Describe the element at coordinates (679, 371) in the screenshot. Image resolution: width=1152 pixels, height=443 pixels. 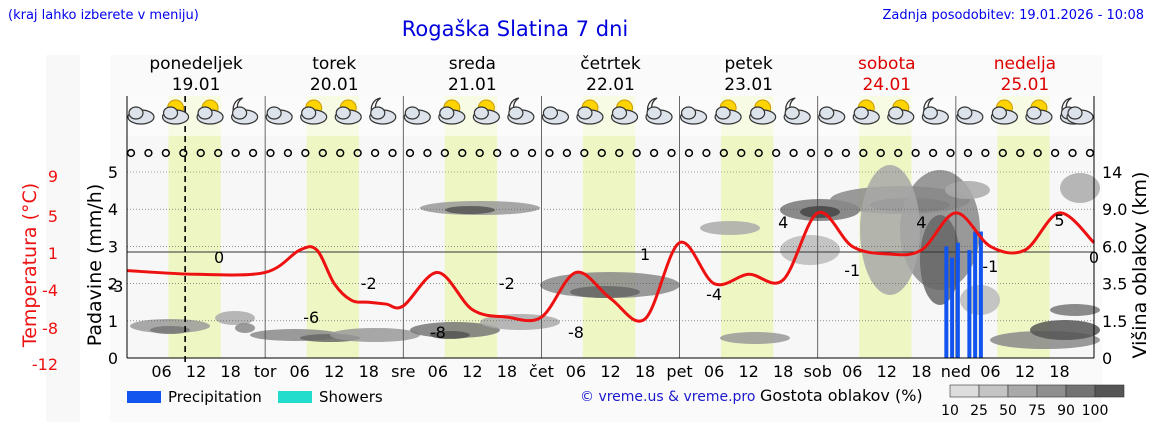
I see `x-tick-label: pet` at that location.